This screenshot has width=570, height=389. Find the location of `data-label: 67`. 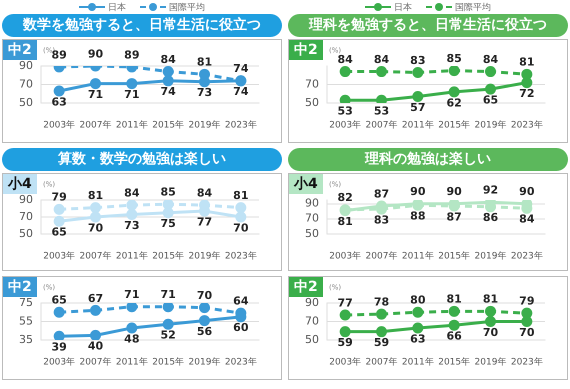

data-label: 67 is located at coordinates (96, 298).